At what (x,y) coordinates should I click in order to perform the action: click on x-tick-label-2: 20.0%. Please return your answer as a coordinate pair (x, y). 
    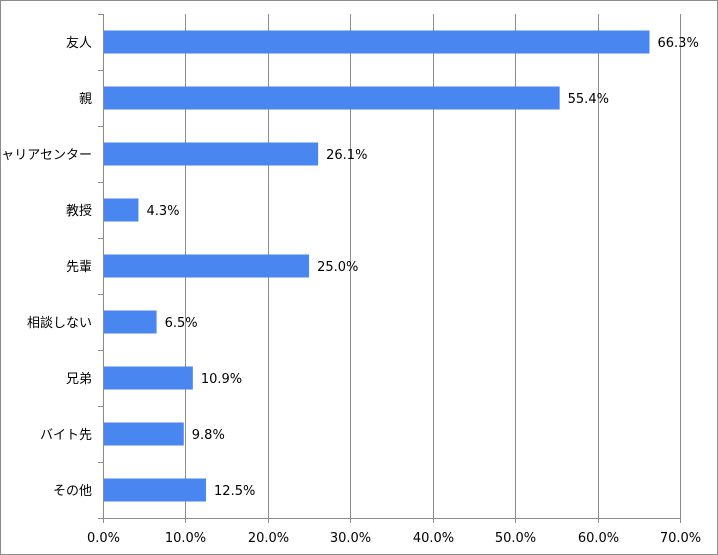
    Looking at the image, I should click on (268, 538).